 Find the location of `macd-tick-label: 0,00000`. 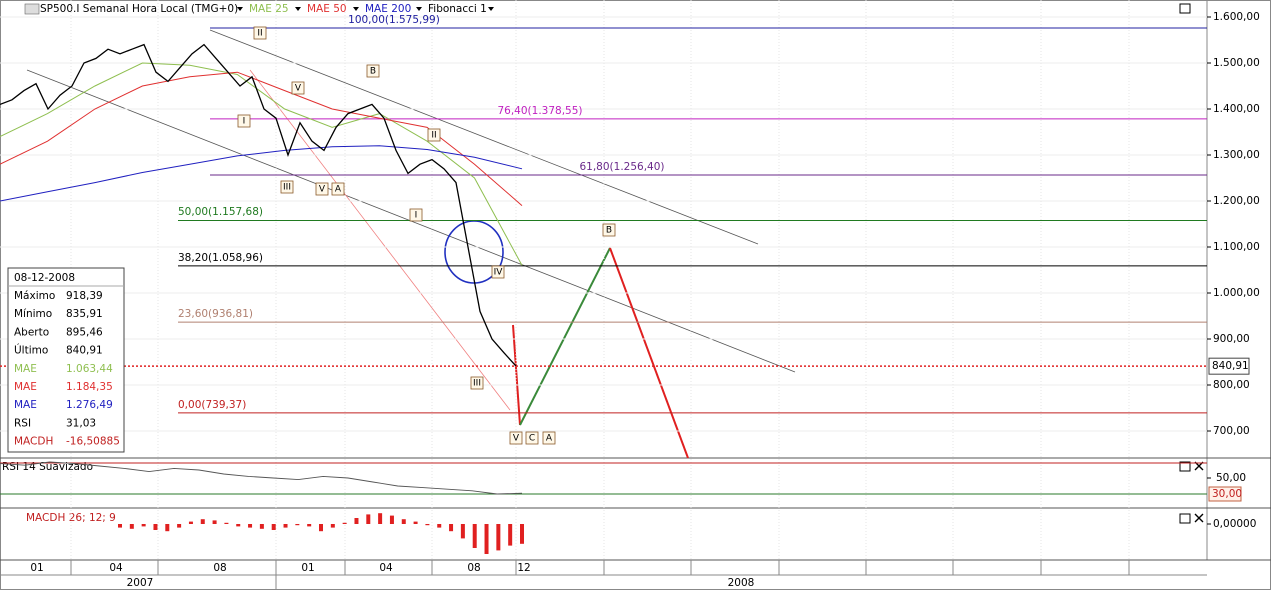

macd-tick-label: 0,00000 is located at coordinates (1234, 524).